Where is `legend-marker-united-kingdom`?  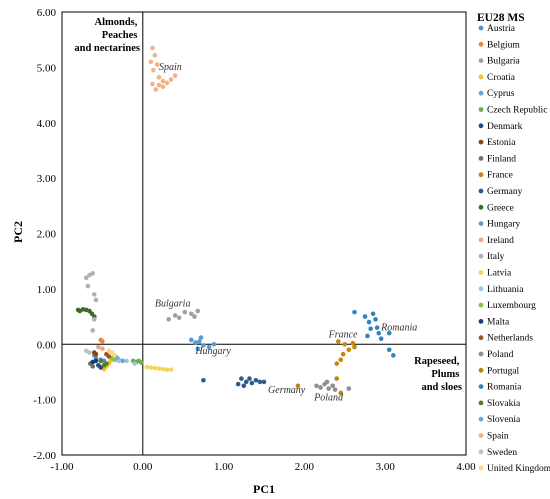 legend-marker-united-kingdom is located at coordinates (481, 468).